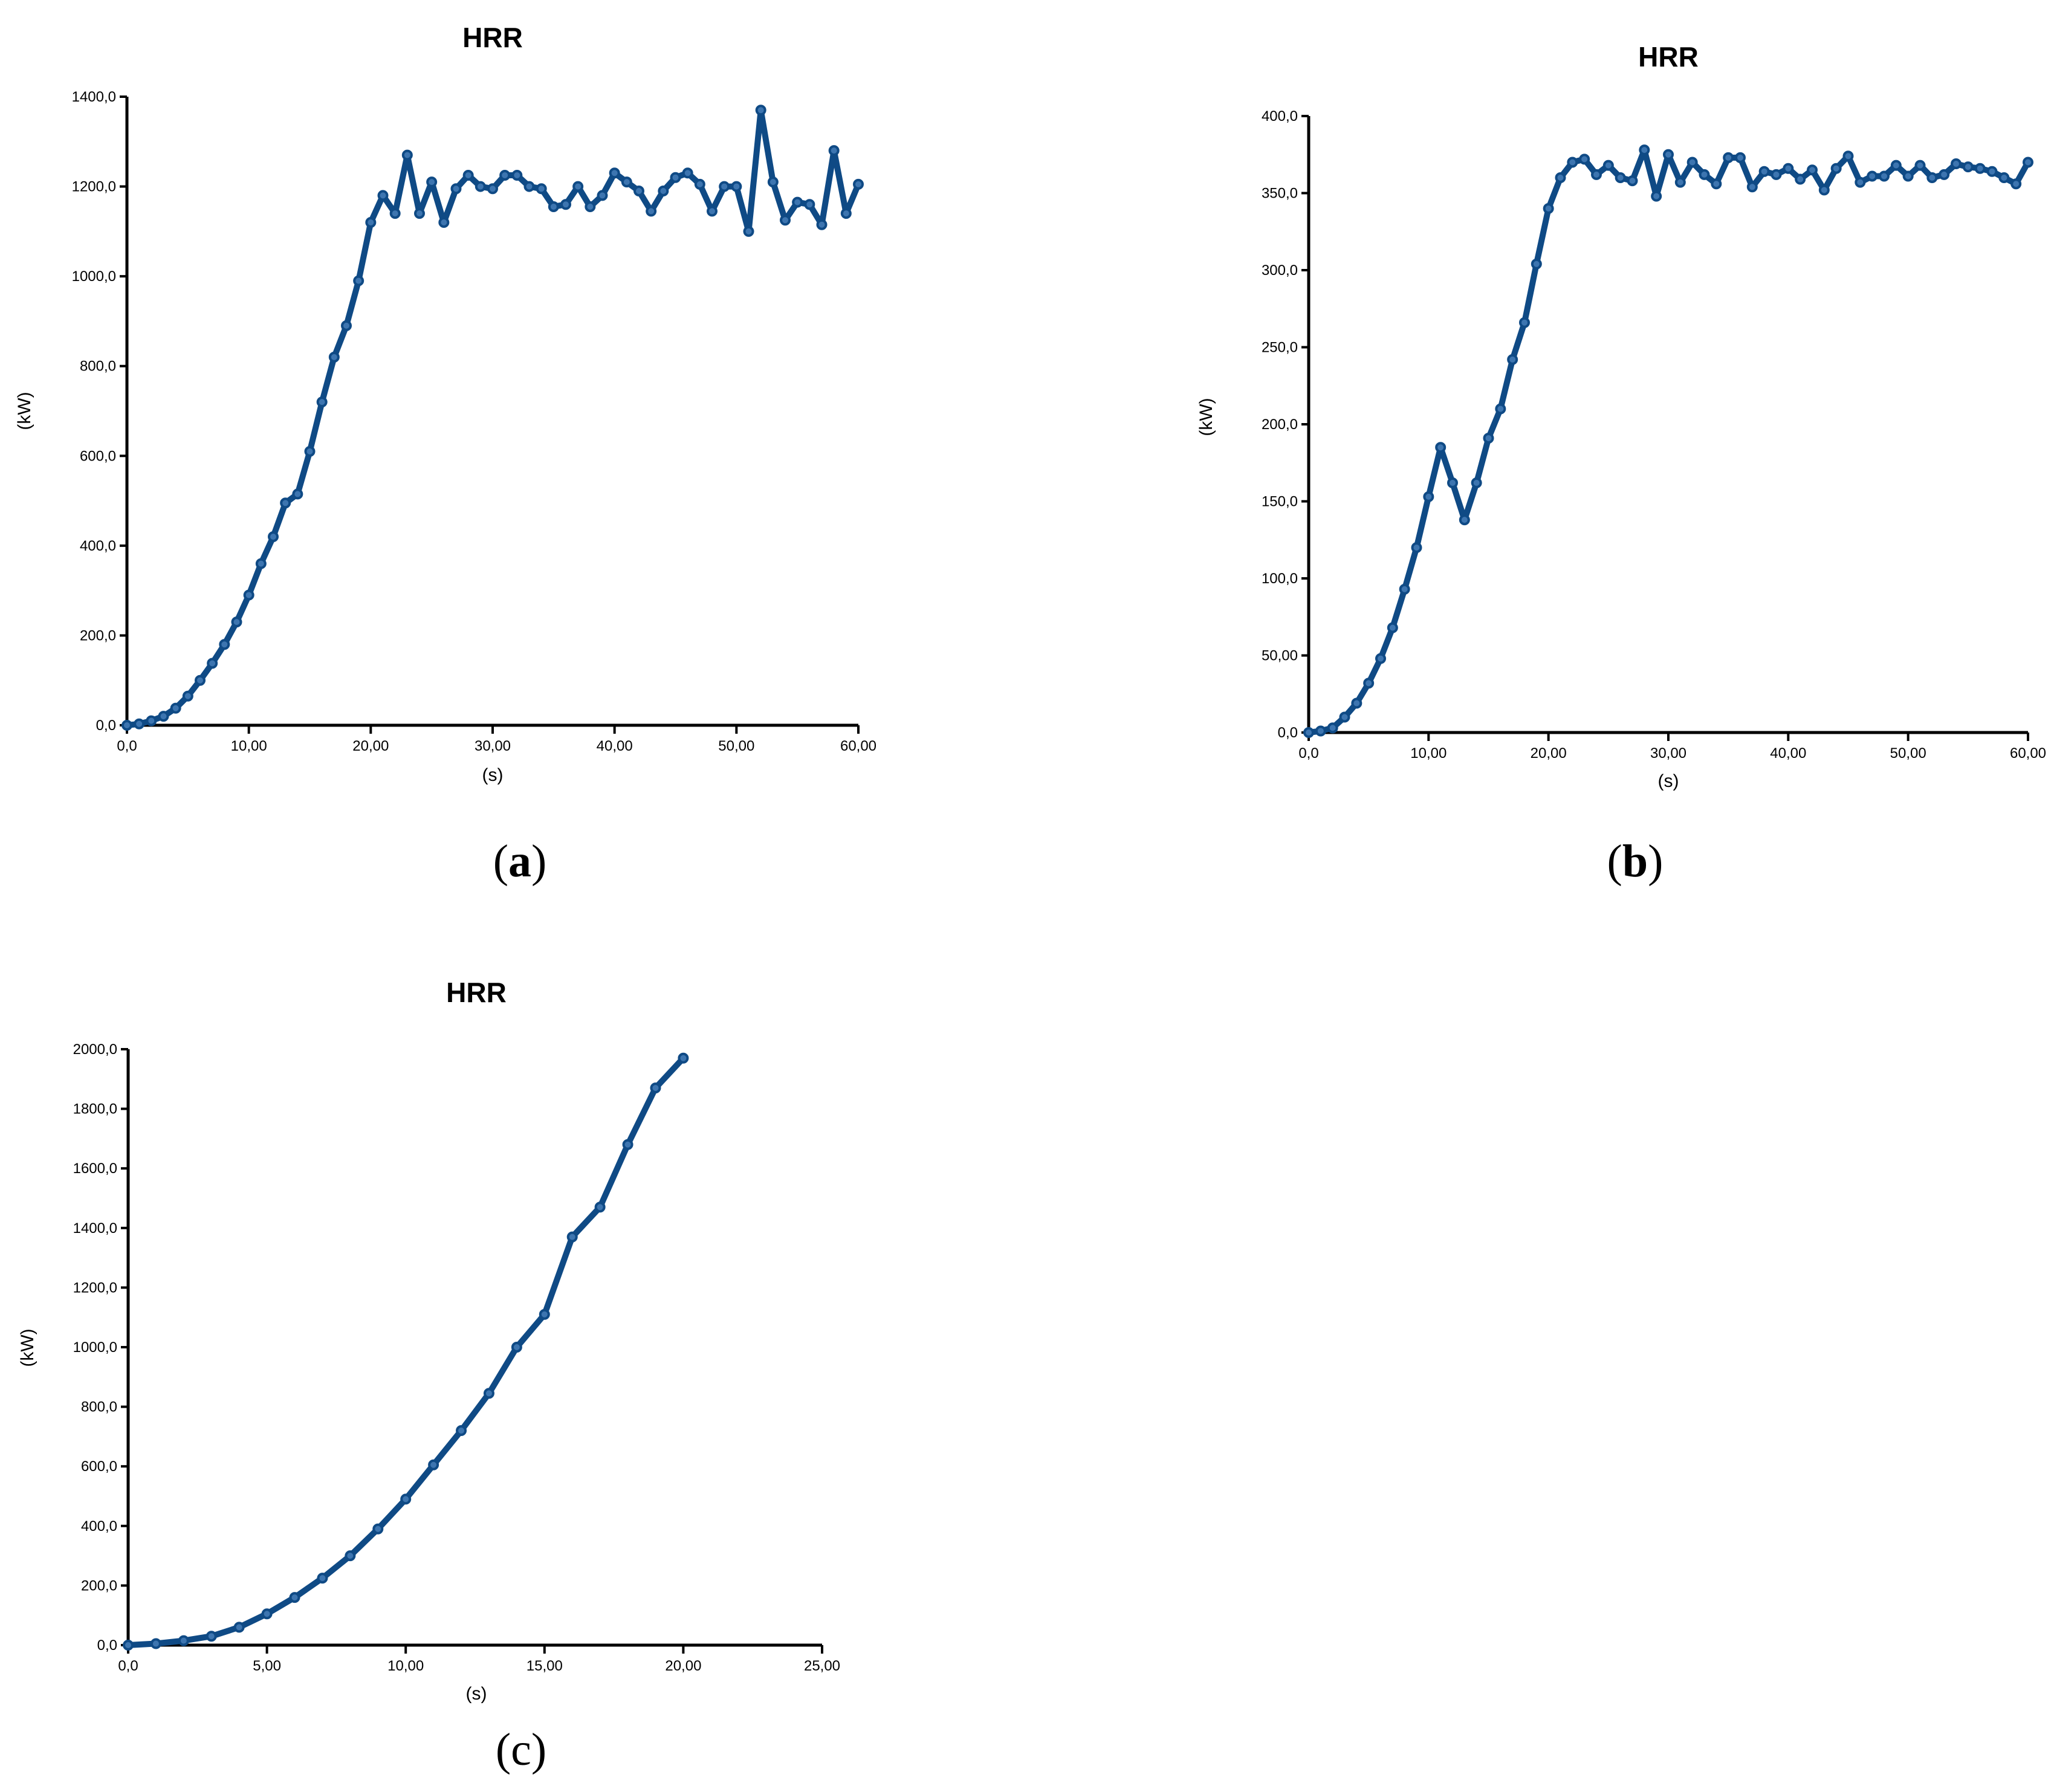 This screenshot has width=2054, height=1792. What do you see at coordinates (94, 97) in the screenshot?
I see `y-tick-label-a: 1400,0` at bounding box center [94, 97].